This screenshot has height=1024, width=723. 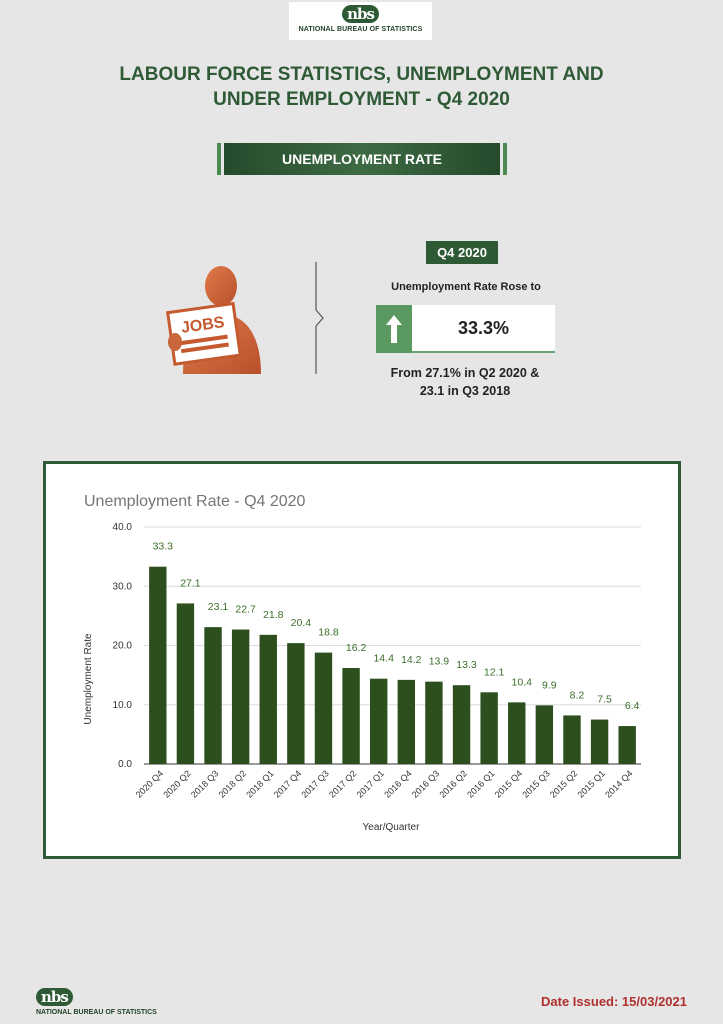 I want to click on arrow-up-cell, so click(x=394, y=329).